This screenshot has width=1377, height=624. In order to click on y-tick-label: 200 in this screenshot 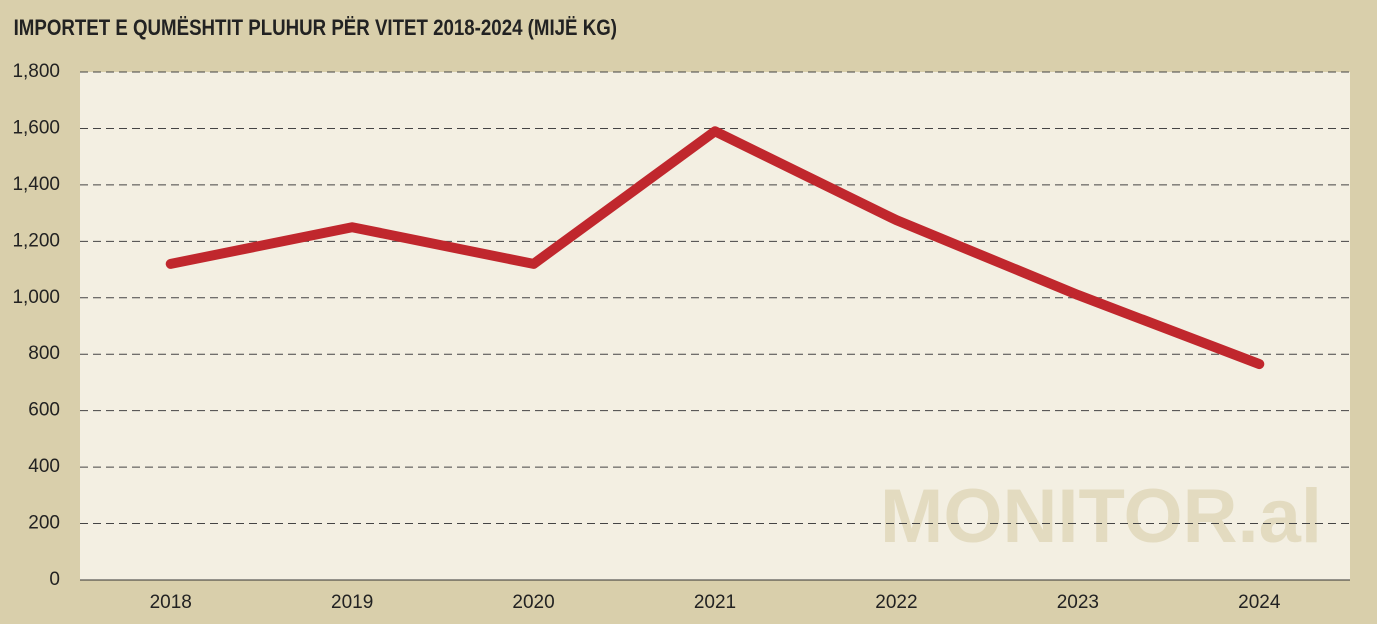, I will do `click(44, 523)`.